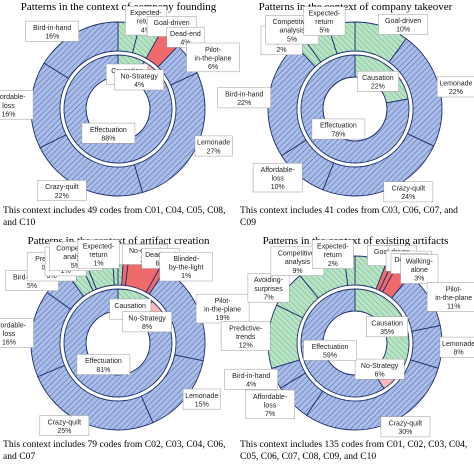  I want to click on label-text: 25%, so click(64, 431).